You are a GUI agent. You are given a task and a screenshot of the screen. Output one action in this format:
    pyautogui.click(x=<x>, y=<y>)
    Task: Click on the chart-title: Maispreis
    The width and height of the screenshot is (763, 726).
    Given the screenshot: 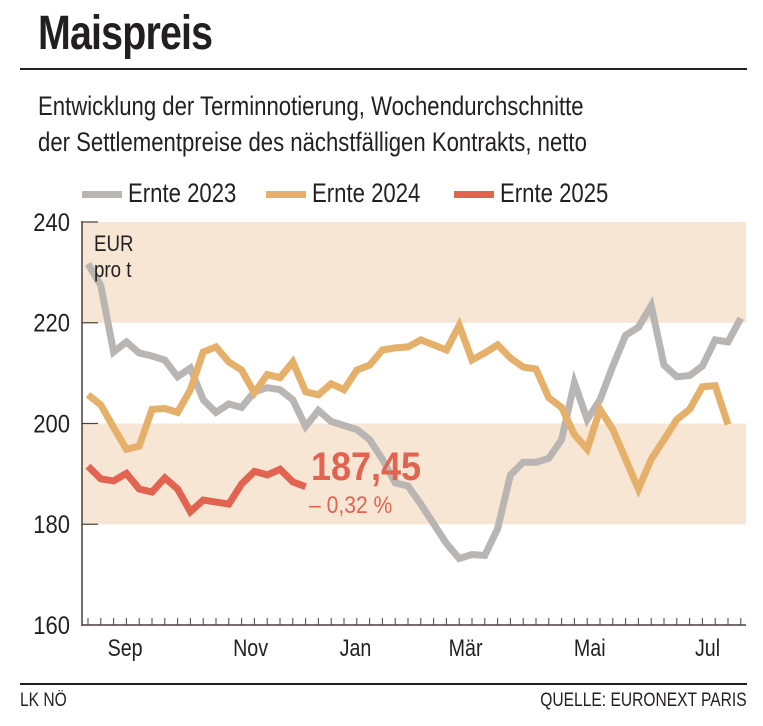 What is the action you would take?
    pyautogui.click(x=125, y=33)
    